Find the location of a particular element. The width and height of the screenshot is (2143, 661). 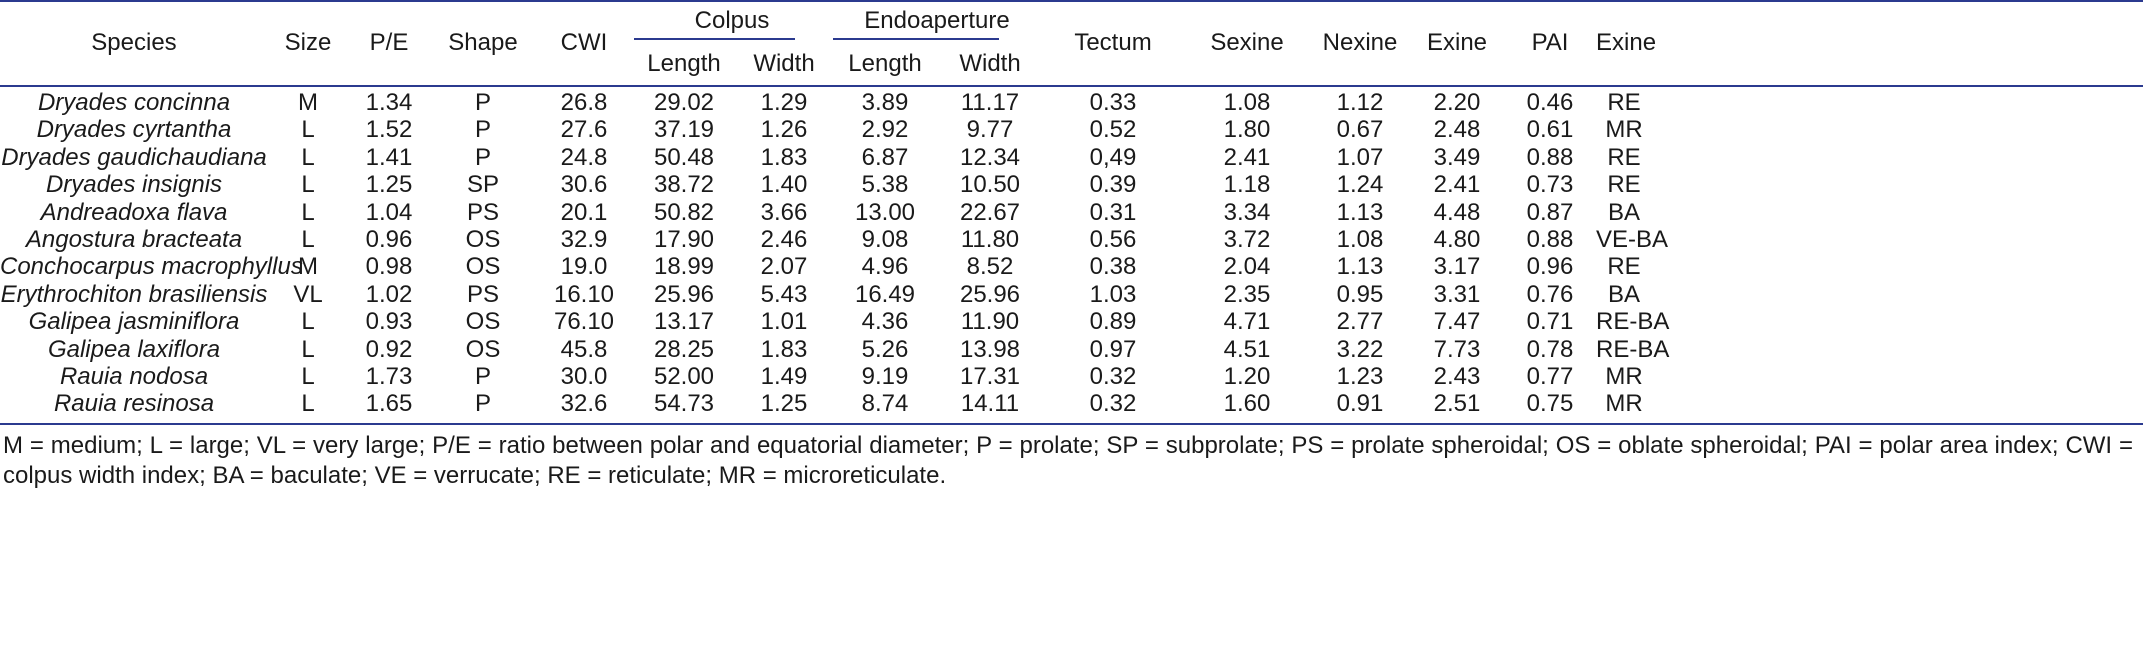

cell-colpus-length: 38.72 is located at coordinates (684, 185).